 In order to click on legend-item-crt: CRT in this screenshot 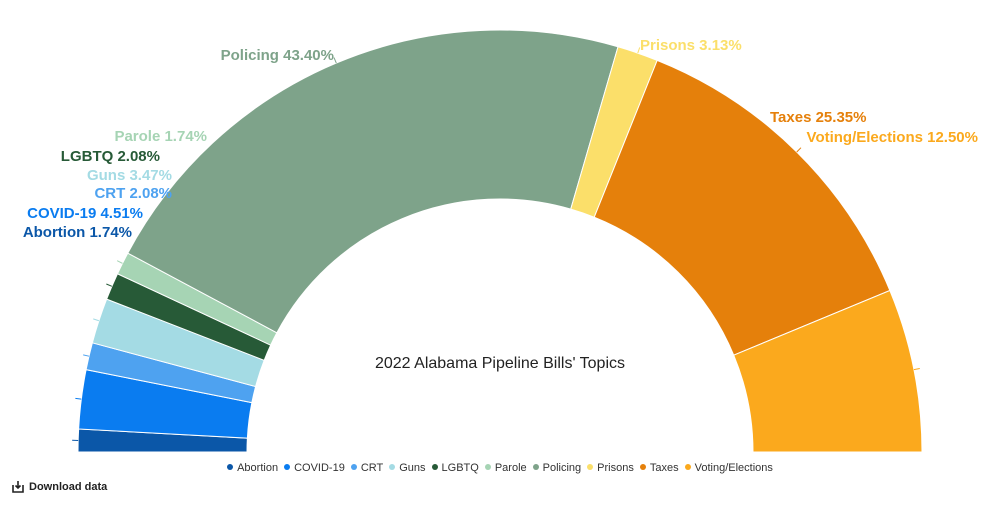, I will do `click(367, 468)`.